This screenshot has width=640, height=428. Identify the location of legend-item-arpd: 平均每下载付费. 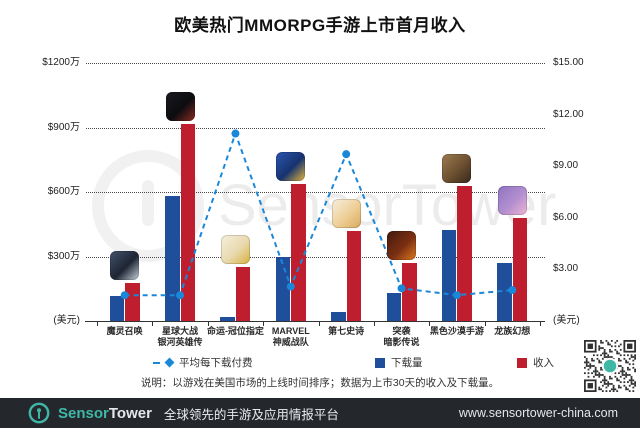
(203, 362).